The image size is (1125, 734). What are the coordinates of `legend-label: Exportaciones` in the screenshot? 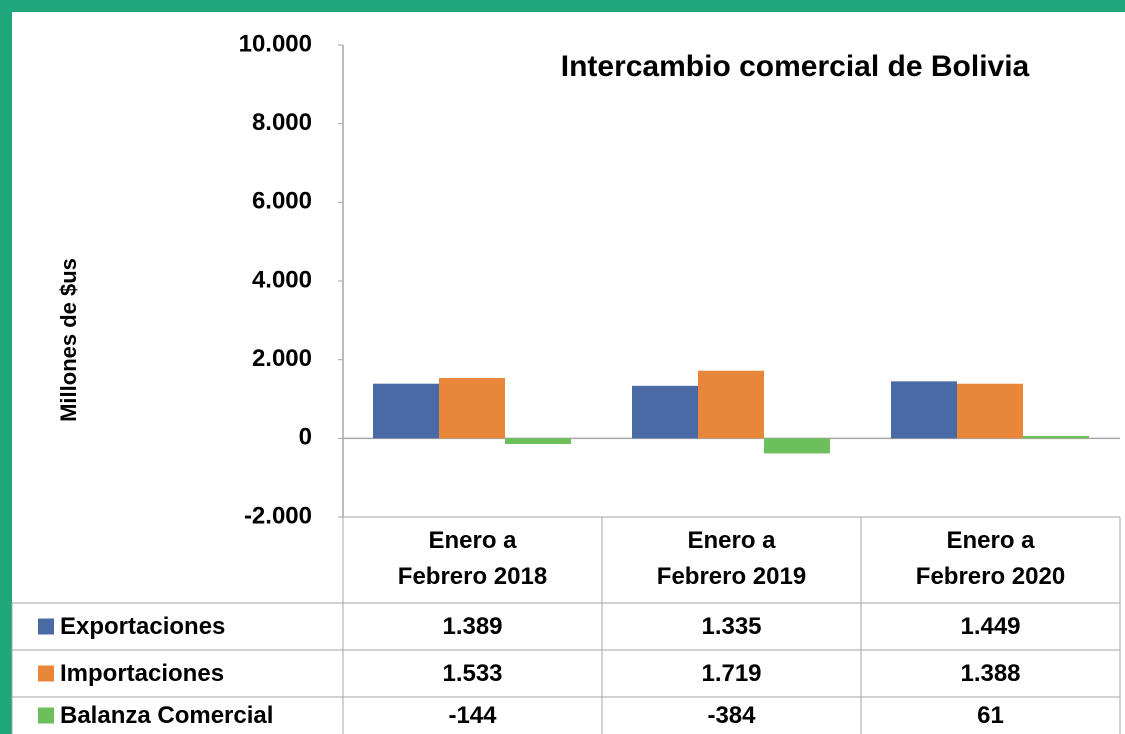 It's located at (142, 626).